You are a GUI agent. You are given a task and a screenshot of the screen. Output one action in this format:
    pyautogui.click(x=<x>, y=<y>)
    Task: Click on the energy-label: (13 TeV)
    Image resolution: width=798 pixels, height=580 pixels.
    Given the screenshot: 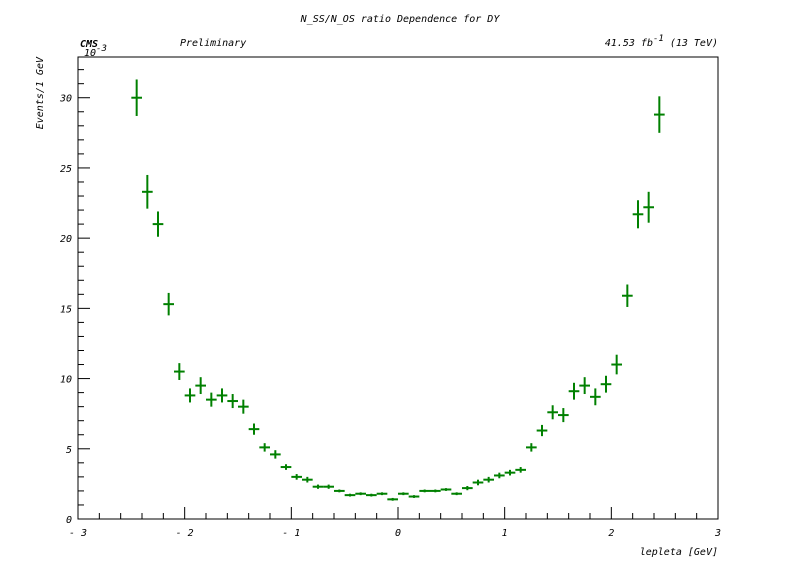 What is the action you would take?
    pyautogui.click(x=694, y=43)
    